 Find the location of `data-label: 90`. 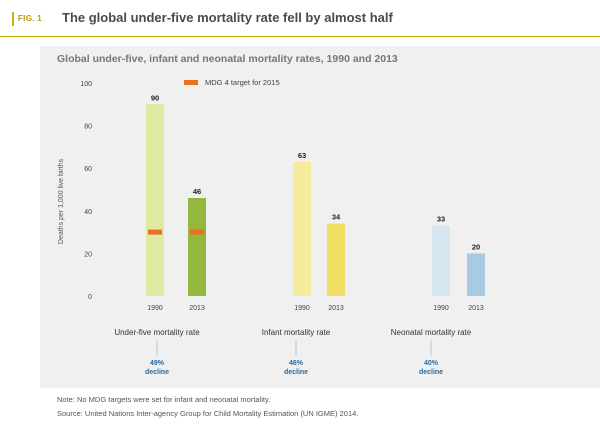

data-label: 90 is located at coordinates (155, 97).